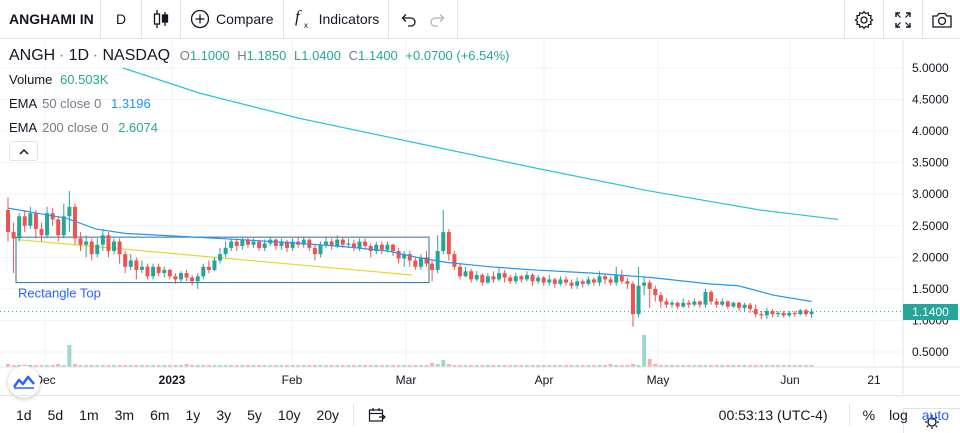  I want to click on time-axis-settings-button, so click(931, 420).